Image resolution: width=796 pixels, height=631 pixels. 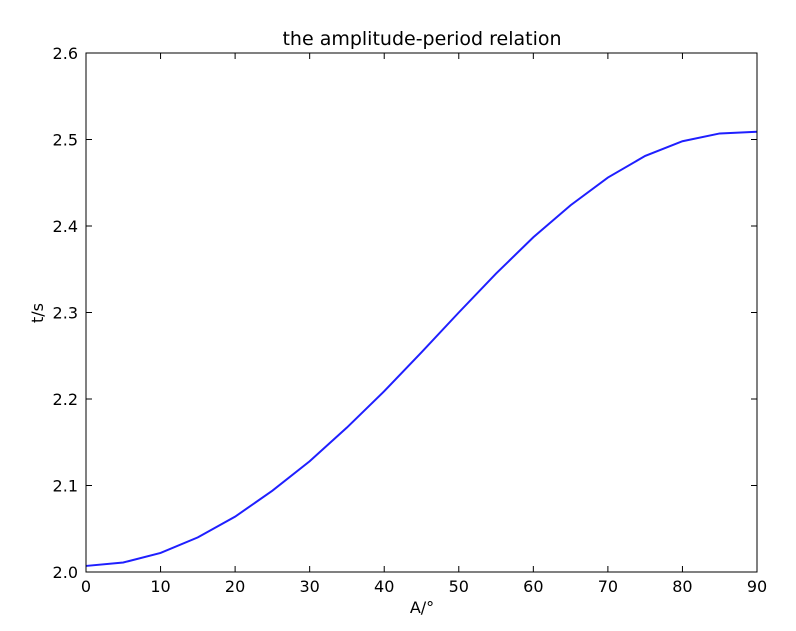 I want to click on x-axis-label: A/°, so click(x=422, y=607).